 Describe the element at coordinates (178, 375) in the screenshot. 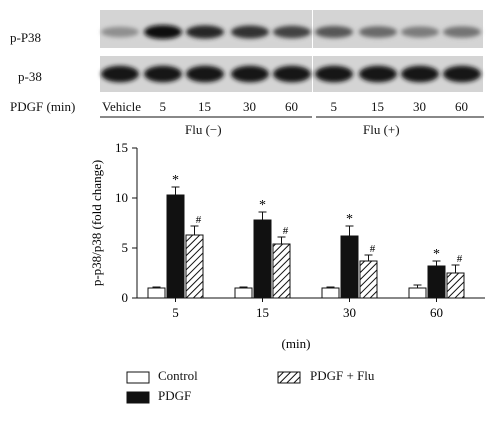

I see `legend-label-control: Control` at that location.